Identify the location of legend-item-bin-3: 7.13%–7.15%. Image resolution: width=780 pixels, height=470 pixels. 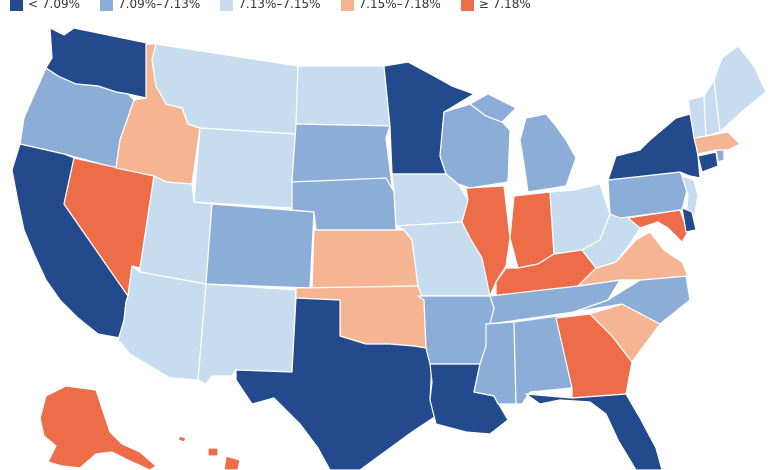
(270, 5).